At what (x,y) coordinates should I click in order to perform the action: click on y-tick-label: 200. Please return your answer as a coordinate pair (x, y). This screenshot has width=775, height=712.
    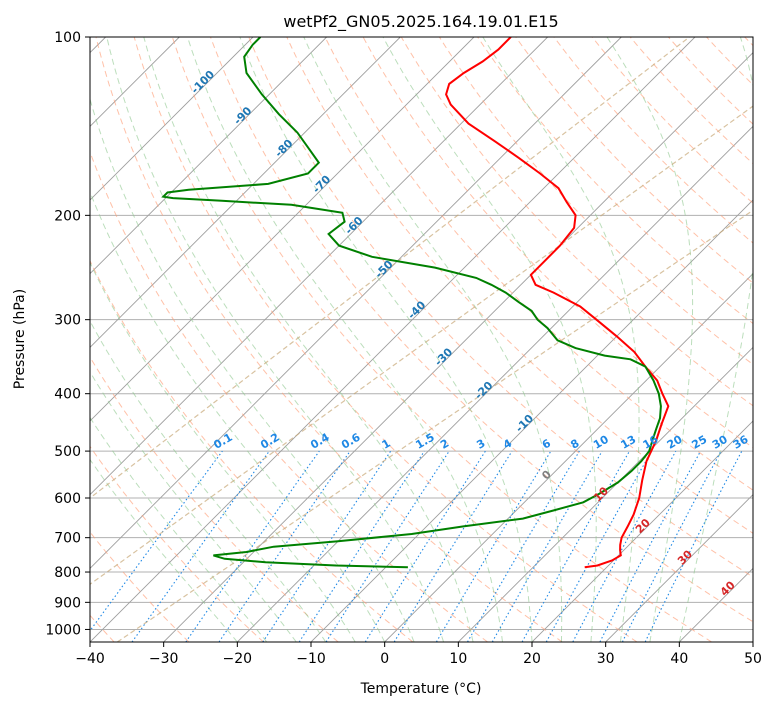
    Looking at the image, I should click on (67, 216).